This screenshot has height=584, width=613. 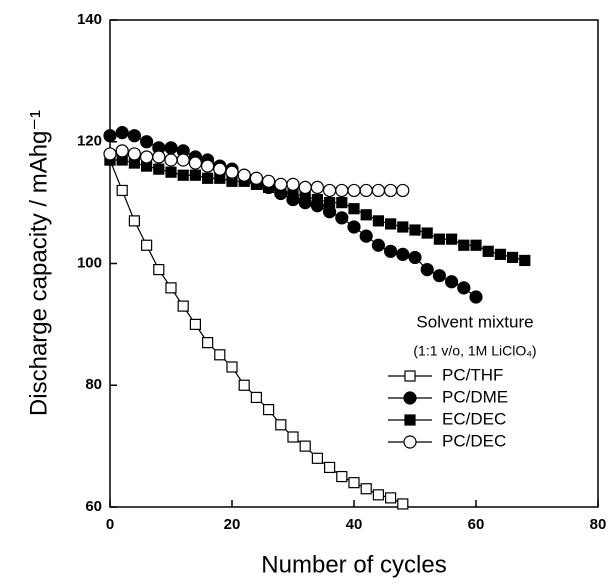 What do you see at coordinates (476, 524) in the screenshot?
I see `x-tick-label: 60` at bounding box center [476, 524].